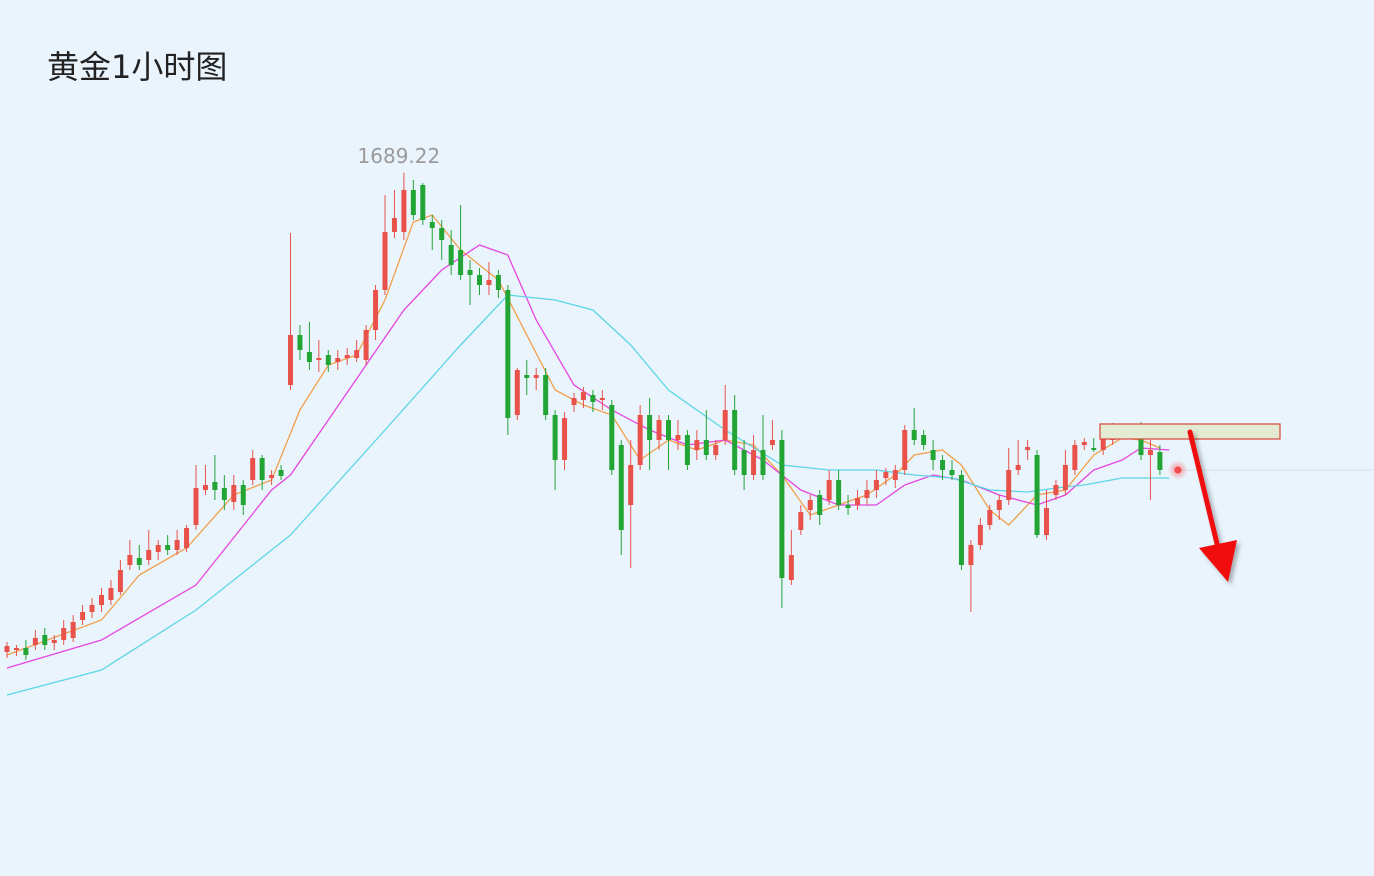 The height and width of the screenshot is (876, 1374). I want to click on chart-title: 黄金1小时图, so click(137, 67).